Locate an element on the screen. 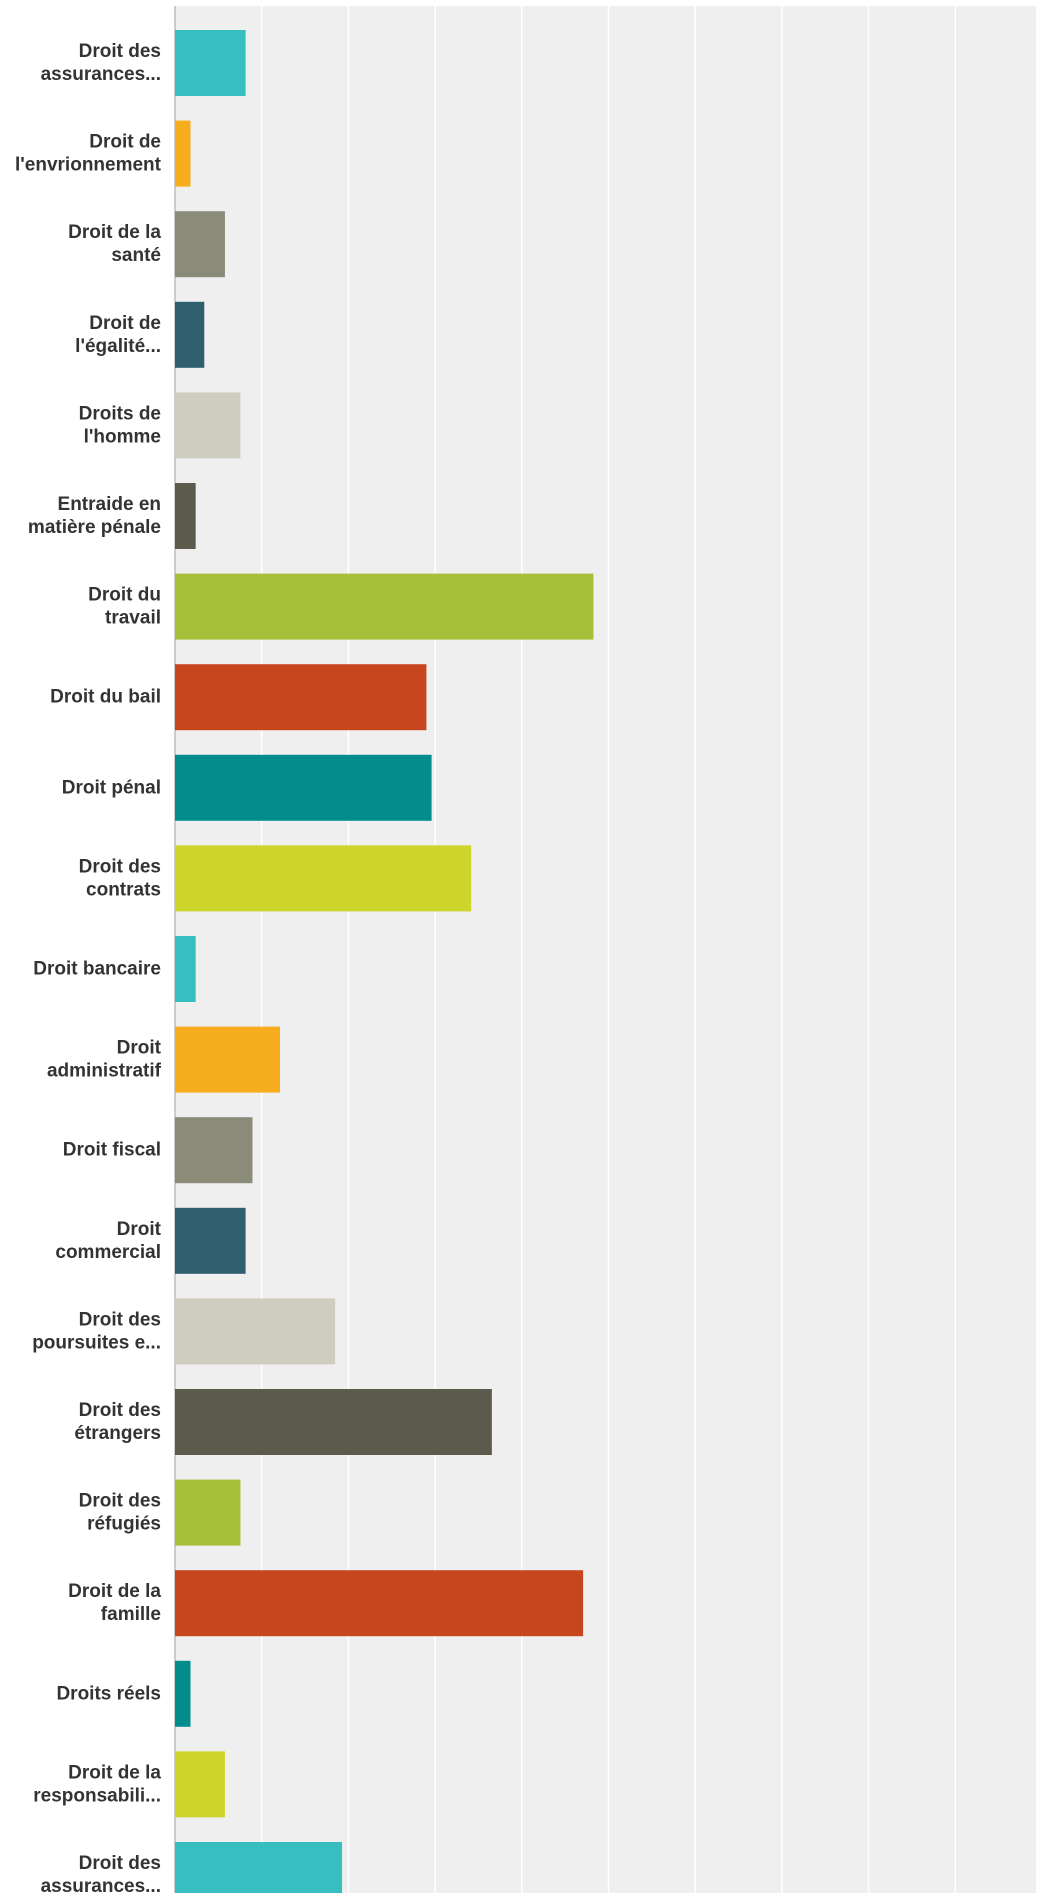 Image resolution: width=1037 pixels, height=1893 pixels. category-label: Droit bancaire is located at coordinates (97, 969).